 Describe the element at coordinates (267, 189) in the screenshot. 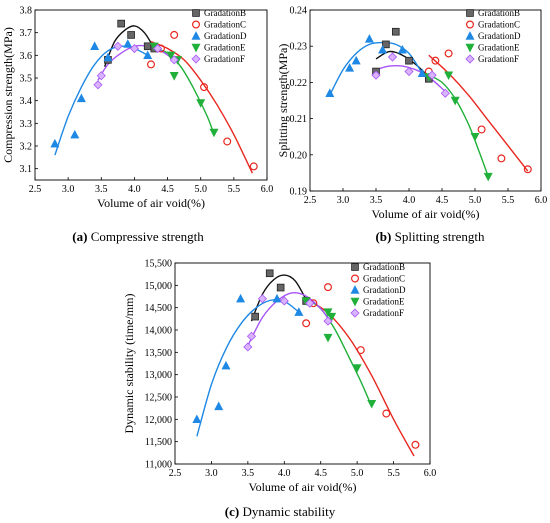

I see `x-tick-label: 6.0` at that location.